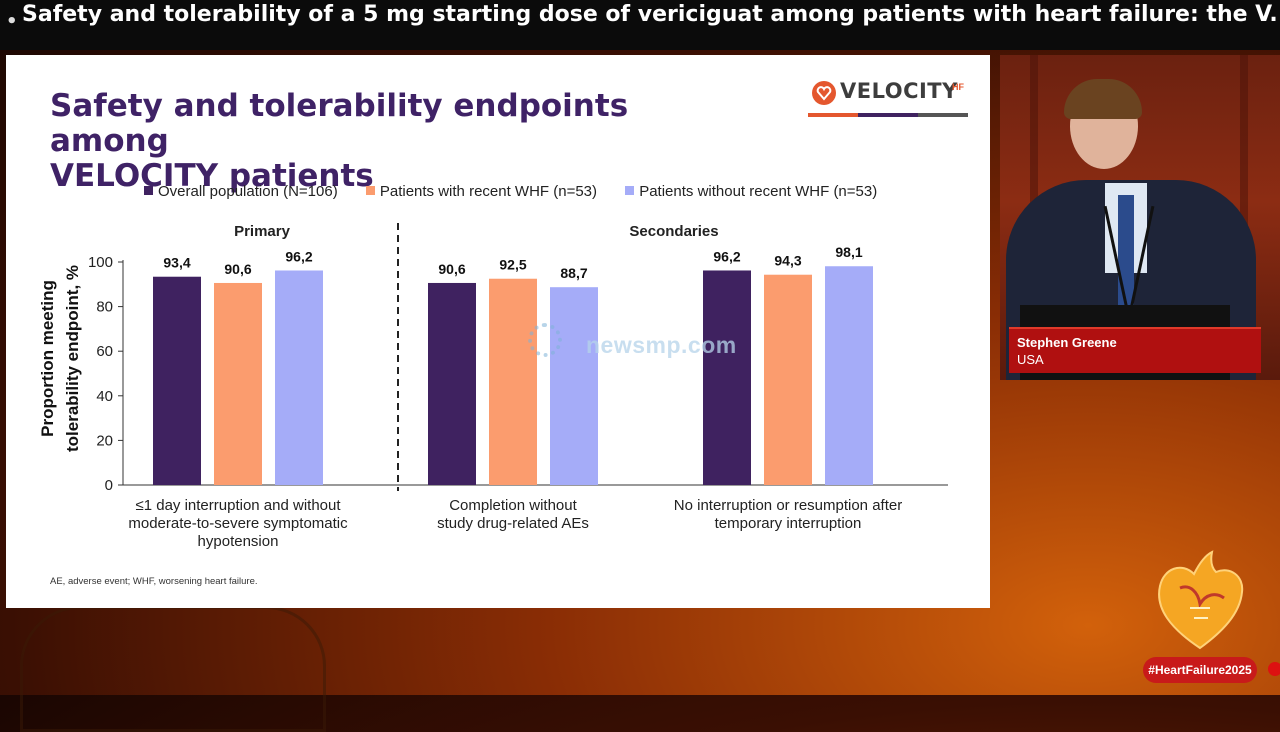 This screenshot has height=732, width=1280. What do you see at coordinates (47, 358) in the screenshot?
I see `y-axis-label-line-1: Proportion meeting` at bounding box center [47, 358].